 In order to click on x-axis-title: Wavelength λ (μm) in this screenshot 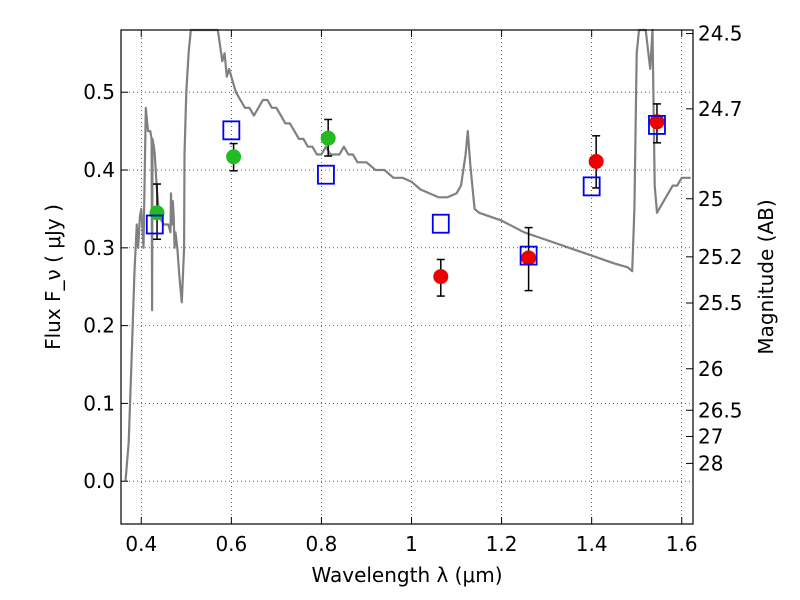, I will do `click(406, 575)`.